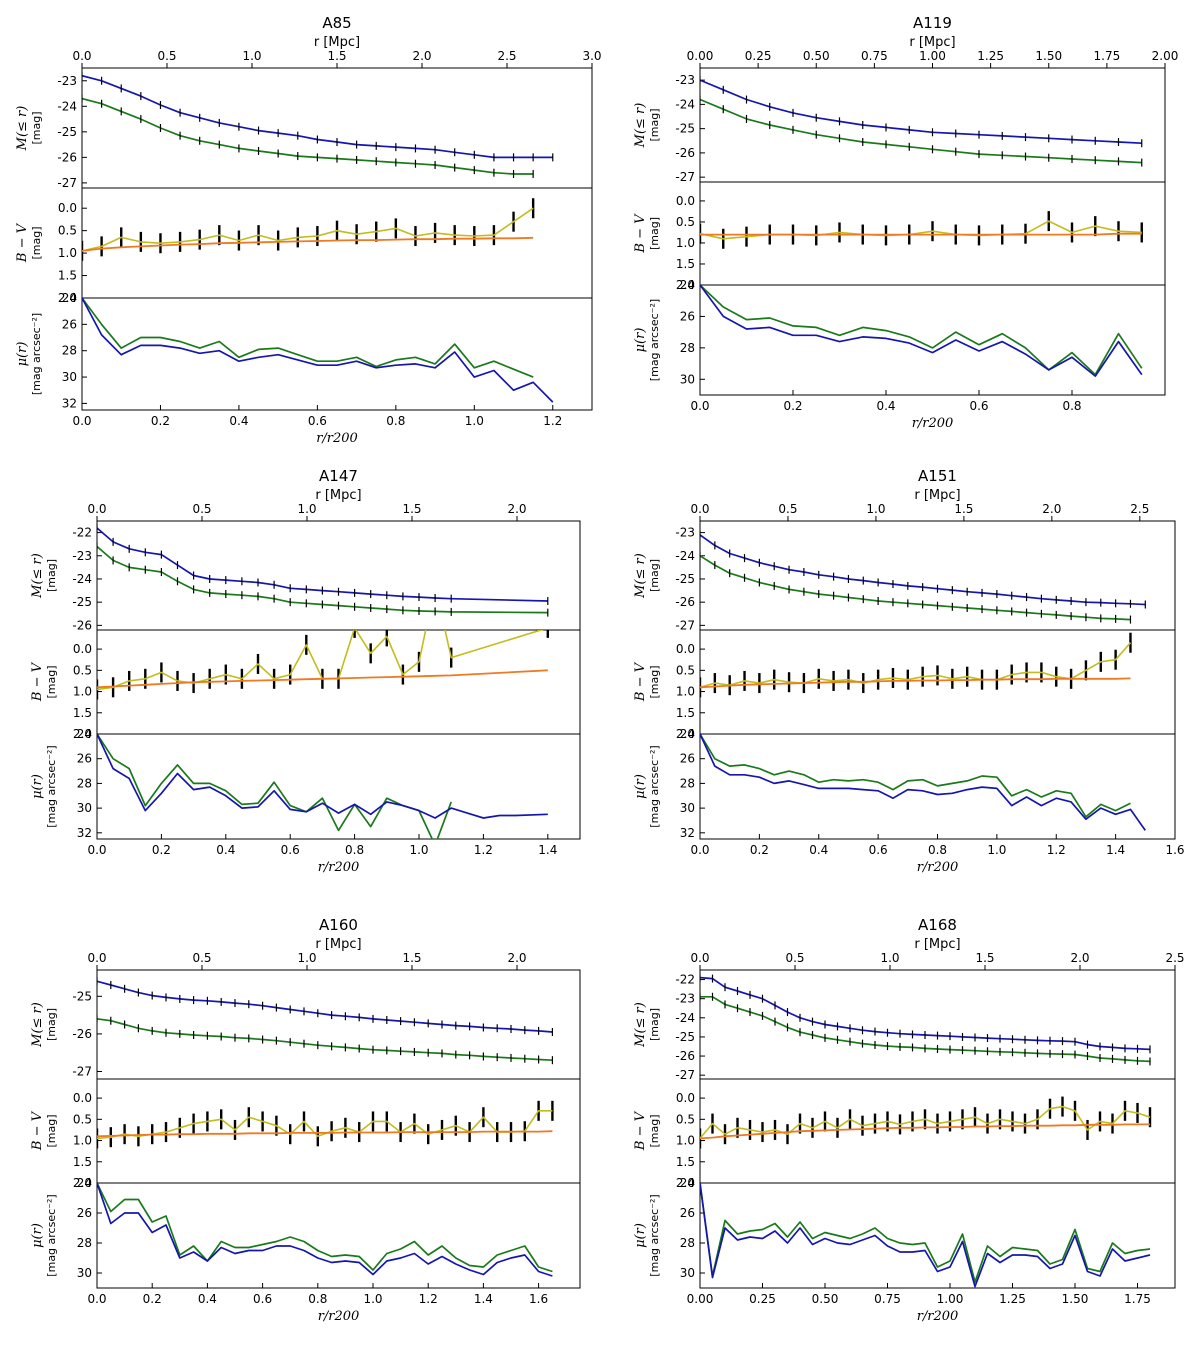  I want to click on x-tick-label: 0.25, so click(762, 1299).